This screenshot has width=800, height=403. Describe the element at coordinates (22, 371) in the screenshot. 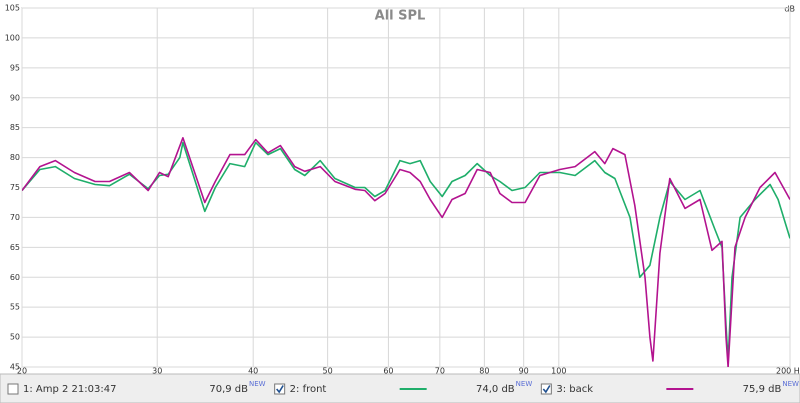

I see `x-tick-label: 20` at that location.